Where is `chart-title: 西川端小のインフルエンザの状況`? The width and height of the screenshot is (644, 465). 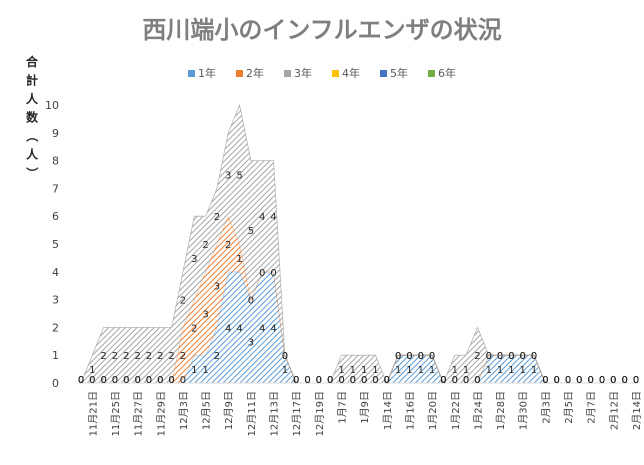
chart-title: 西川端小のインフルエンザの状況 is located at coordinates (321, 30).